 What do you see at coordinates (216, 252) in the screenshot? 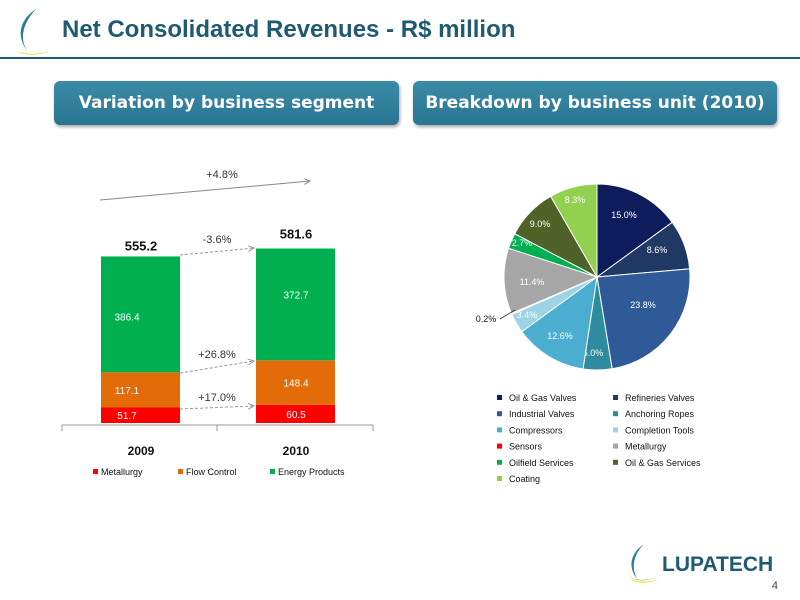
I see `energy-change-arrow` at bounding box center [216, 252].